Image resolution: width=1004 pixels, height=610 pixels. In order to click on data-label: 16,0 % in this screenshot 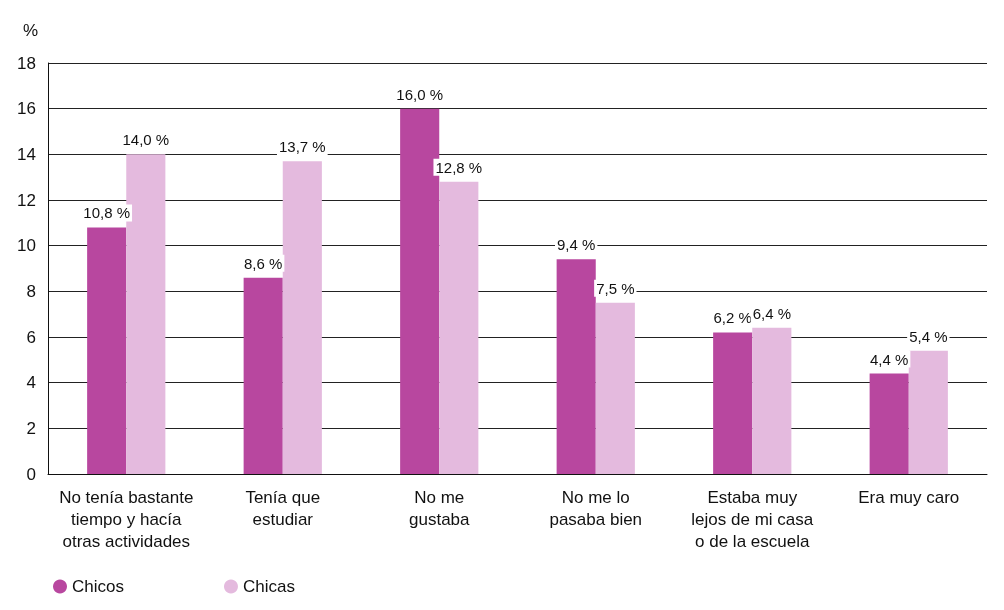, I will do `click(420, 94)`.